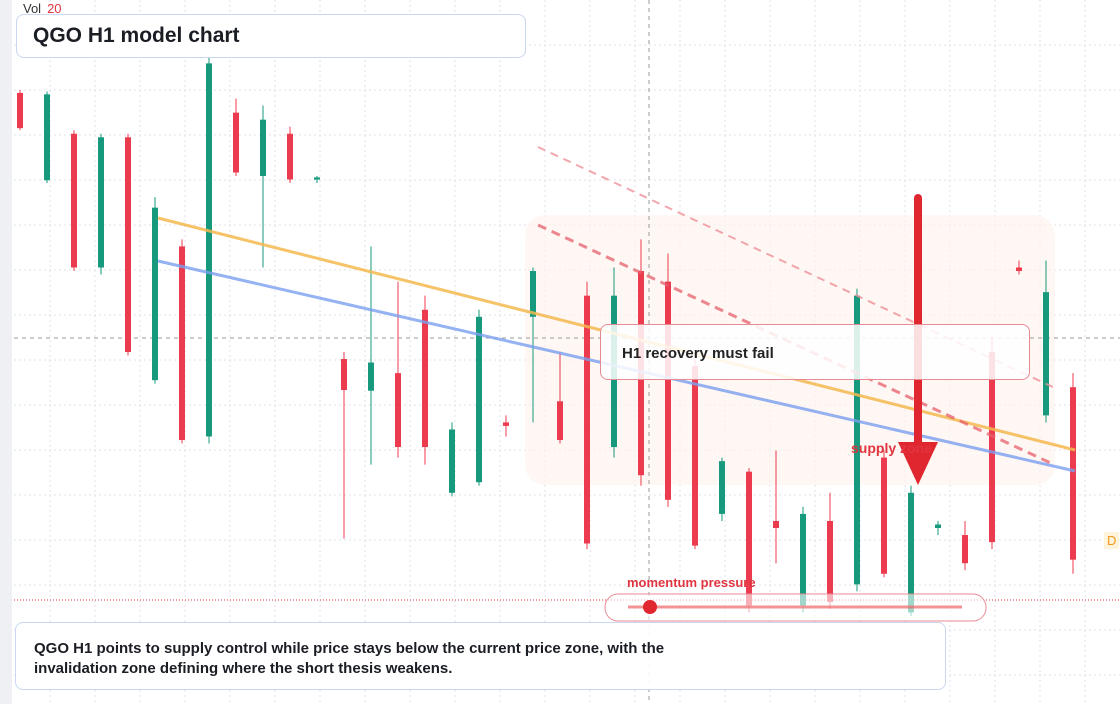 The image size is (1120, 704). Describe the element at coordinates (32, 8) in the screenshot. I see `volume-label: Vol` at that location.